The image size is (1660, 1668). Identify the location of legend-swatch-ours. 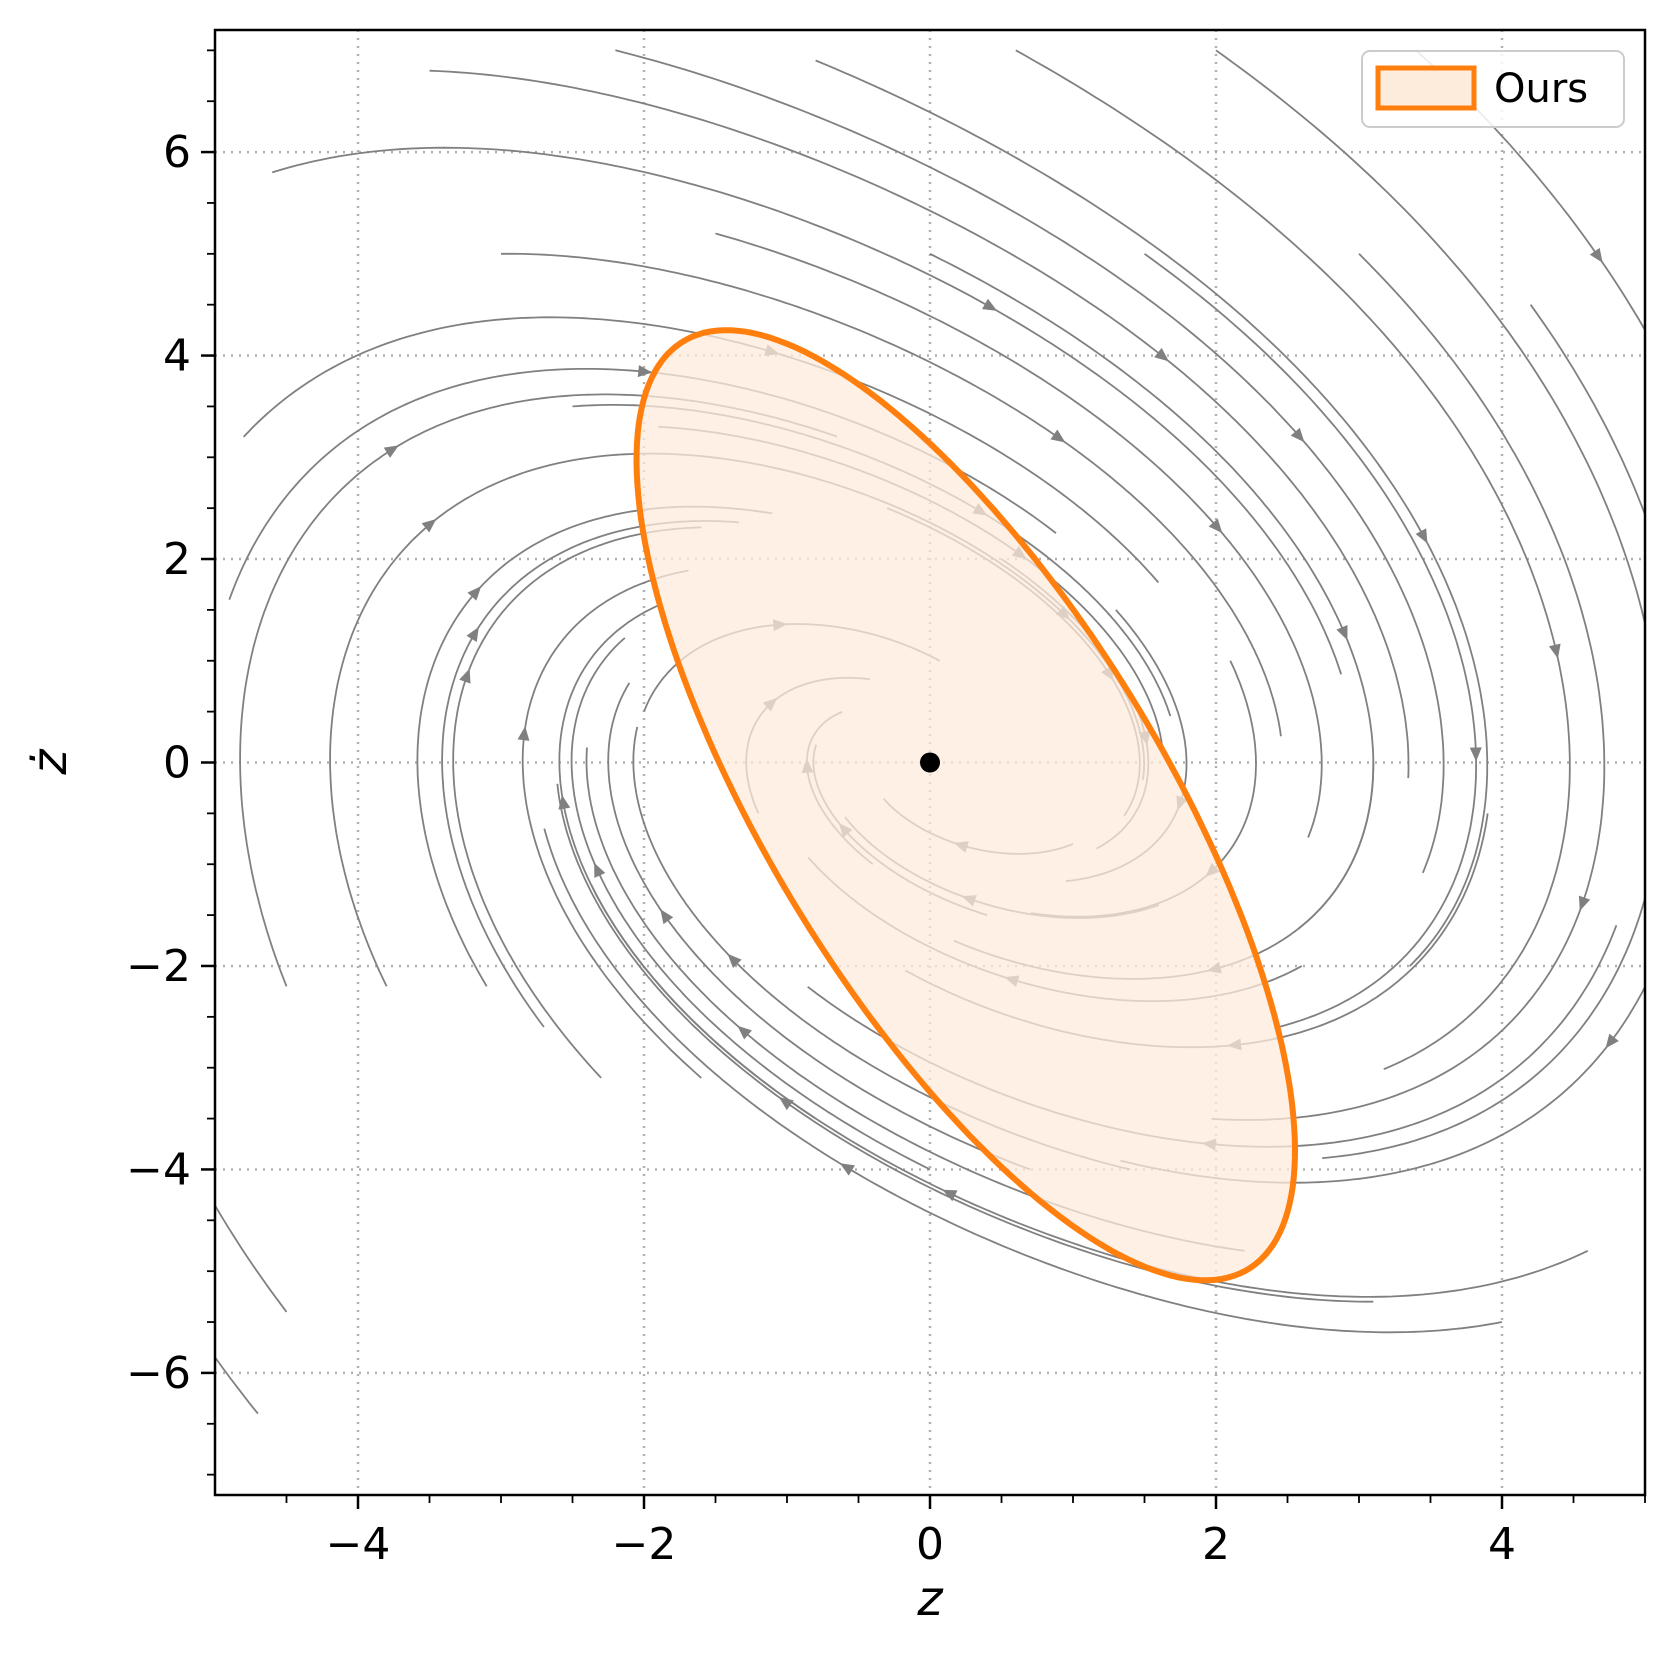
(1426, 88).